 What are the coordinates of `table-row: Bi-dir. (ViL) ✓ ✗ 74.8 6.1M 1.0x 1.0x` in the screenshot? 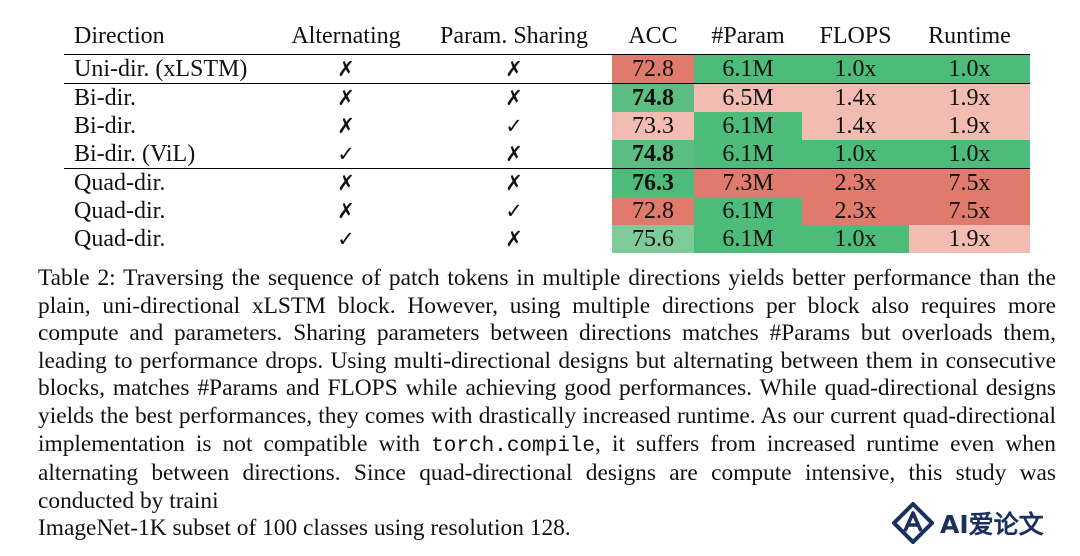 It's located at (547, 154).